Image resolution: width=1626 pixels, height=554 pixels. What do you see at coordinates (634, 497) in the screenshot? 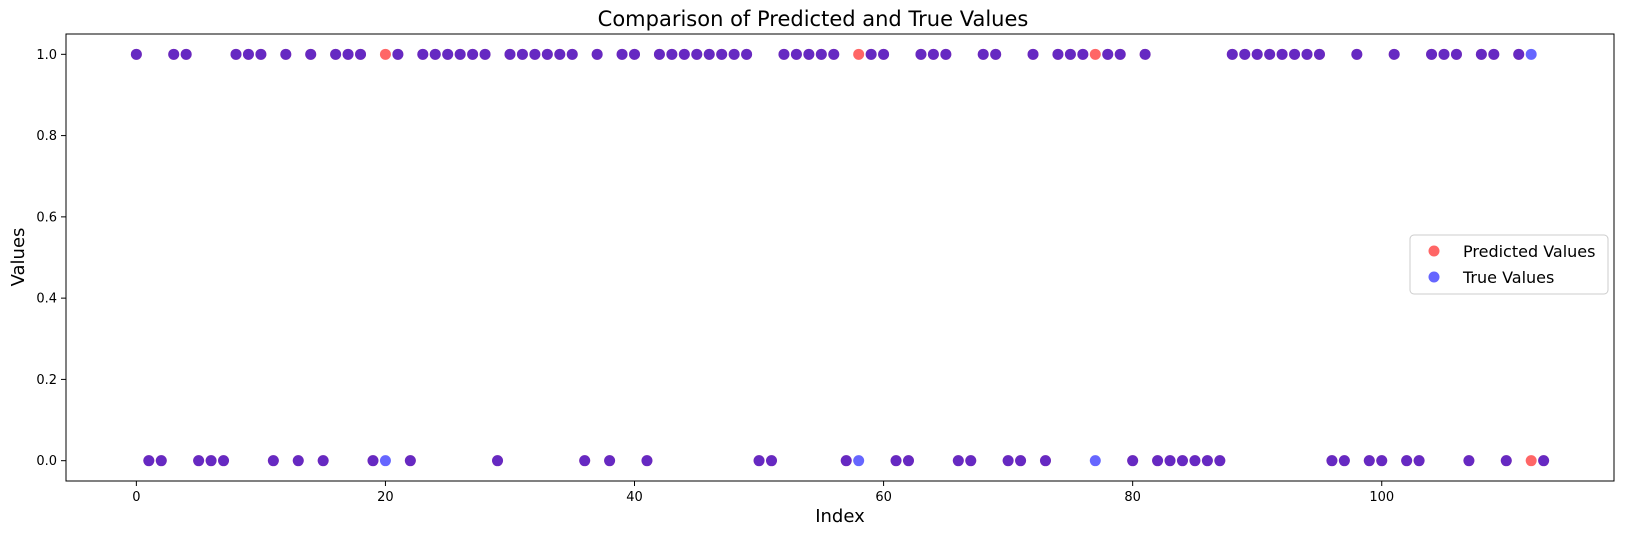
I see `x-tick-label: 40` at bounding box center [634, 497].